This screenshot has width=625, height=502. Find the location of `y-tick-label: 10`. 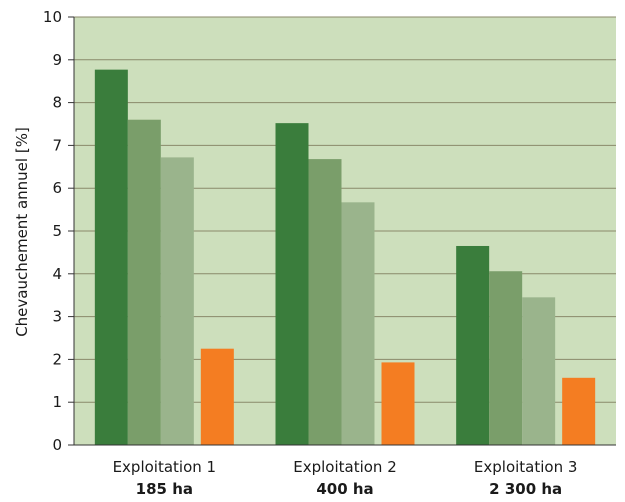

y-tick-label: 10 is located at coordinates (52, 17).